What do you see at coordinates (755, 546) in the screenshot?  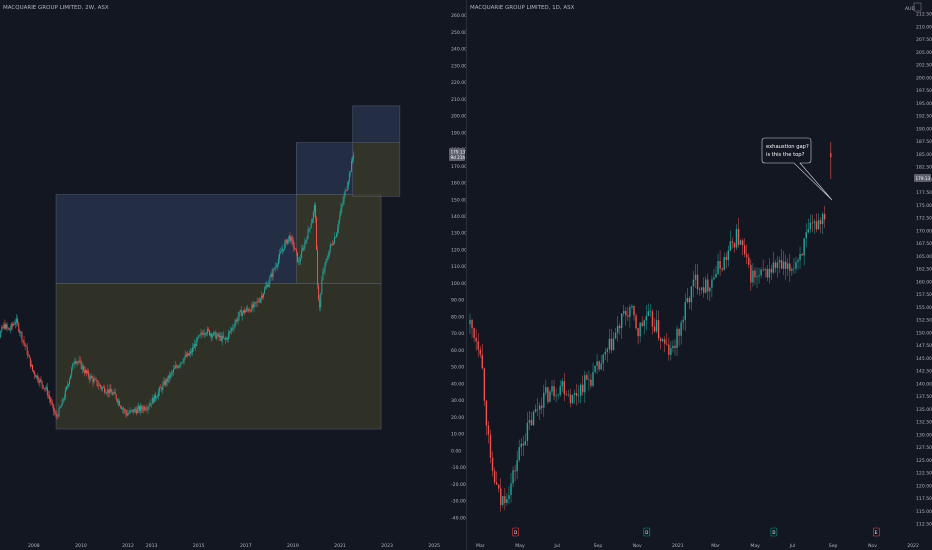 I see `right-x-tick: May` at bounding box center [755, 546].